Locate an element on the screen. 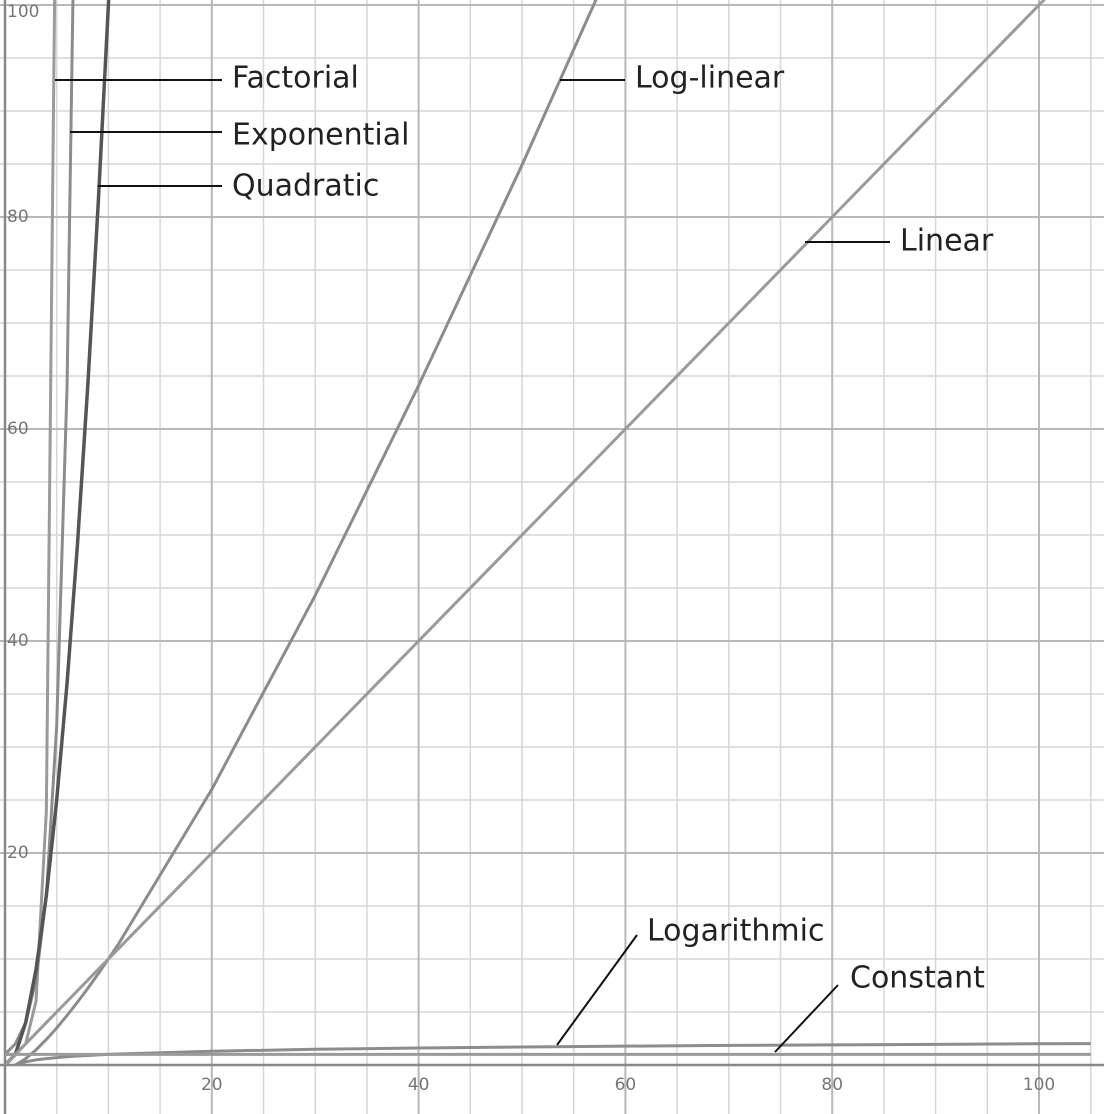  x-tick-label: 40 is located at coordinates (419, 1085).